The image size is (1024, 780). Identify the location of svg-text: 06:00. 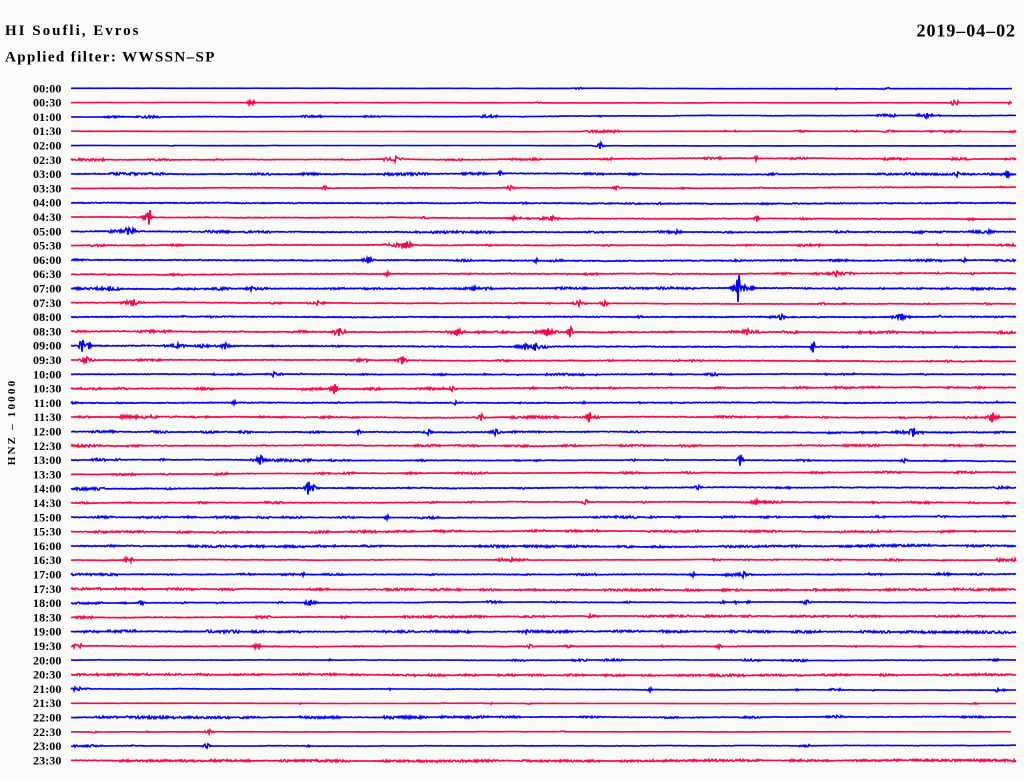
(47, 260).